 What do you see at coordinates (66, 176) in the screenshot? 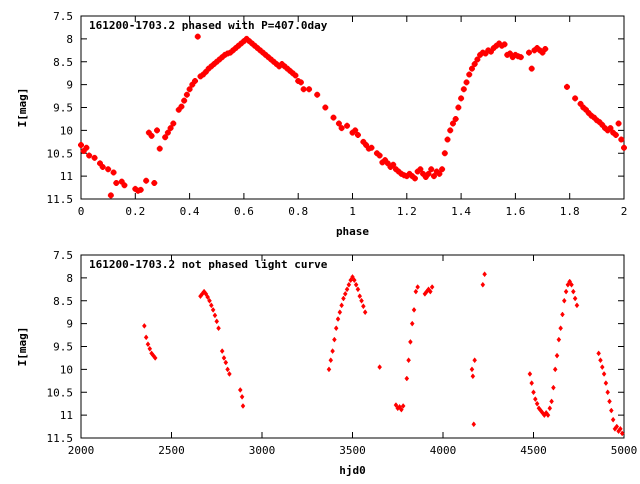
I see `y-tick-label: 11` at bounding box center [66, 176].